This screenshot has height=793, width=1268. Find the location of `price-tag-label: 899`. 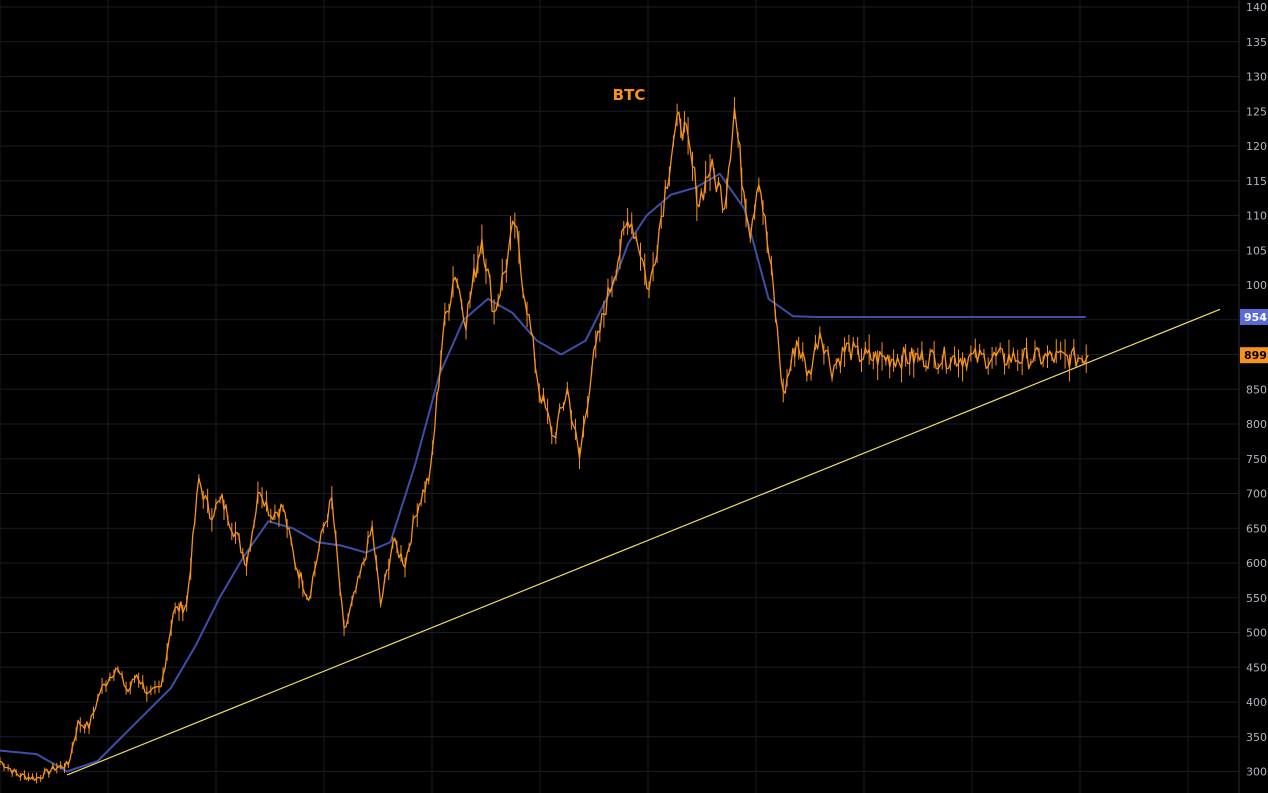

price-tag-label: 899 is located at coordinates (1255, 355).